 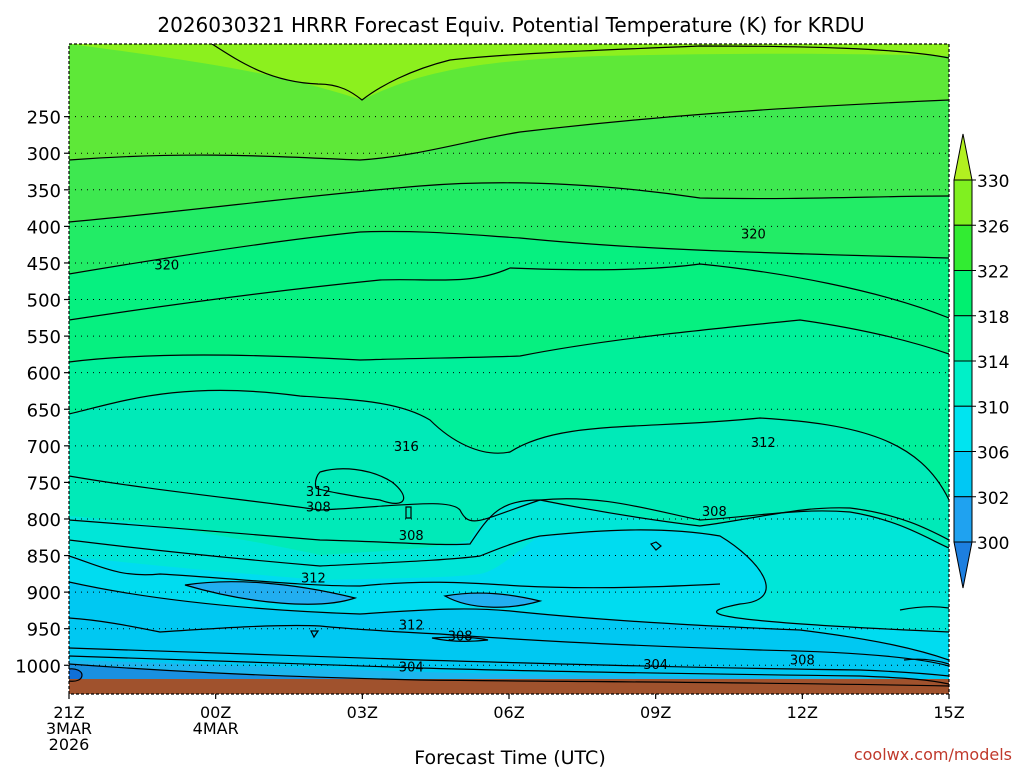 I want to click on colorbar-label: 322, so click(x=993, y=273).